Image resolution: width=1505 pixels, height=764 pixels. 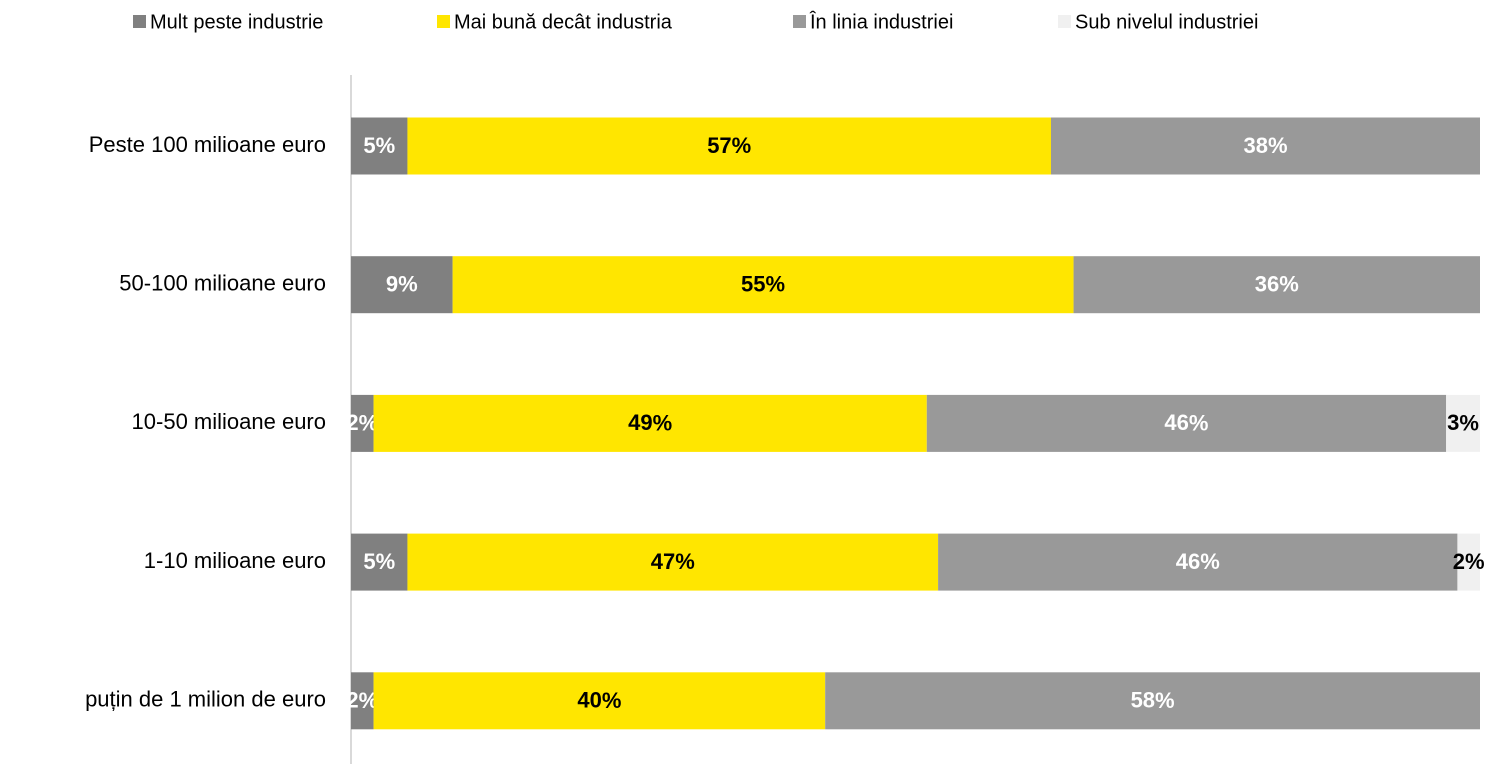 I want to click on category-label: 50-100 milioane euro, so click(x=222, y=283).